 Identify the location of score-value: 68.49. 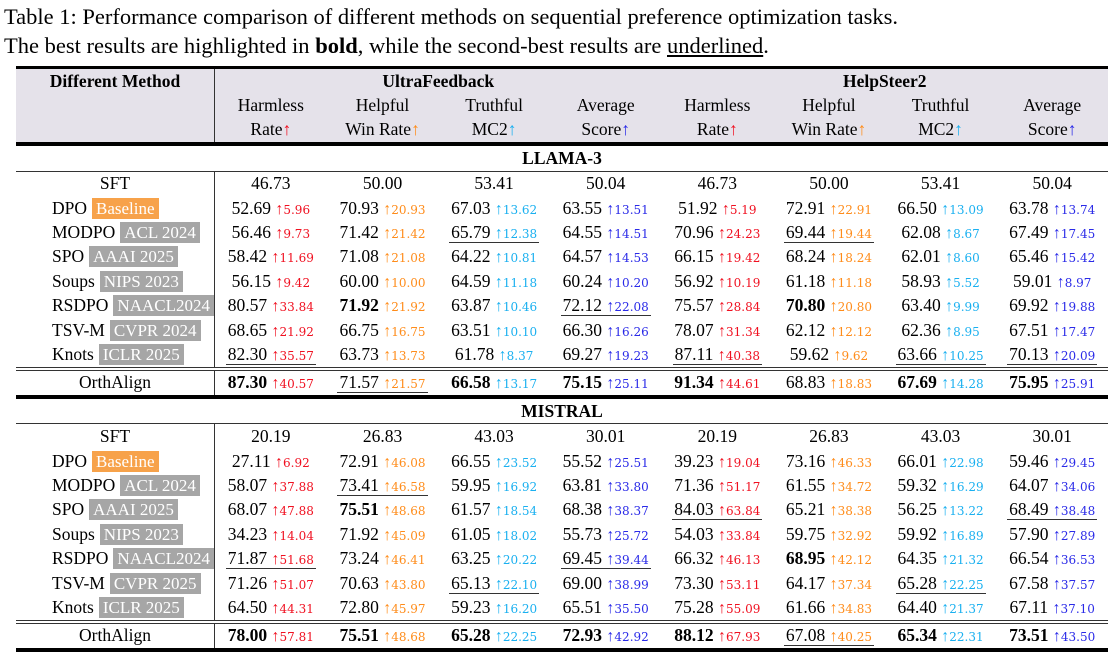
(1029, 509).